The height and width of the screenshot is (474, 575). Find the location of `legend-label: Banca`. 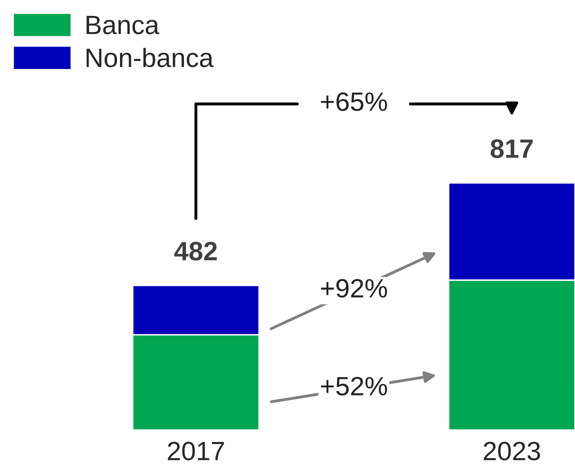

legend-label: Banca is located at coordinates (123, 25).